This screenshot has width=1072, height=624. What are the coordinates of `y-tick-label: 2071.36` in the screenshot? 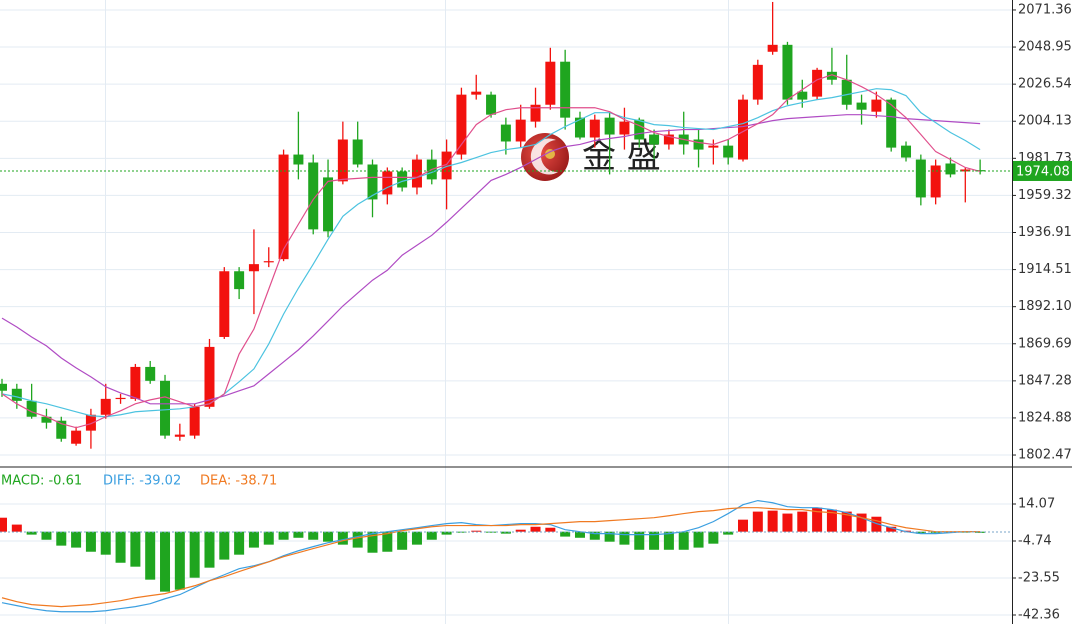 It's located at (1045, 9).